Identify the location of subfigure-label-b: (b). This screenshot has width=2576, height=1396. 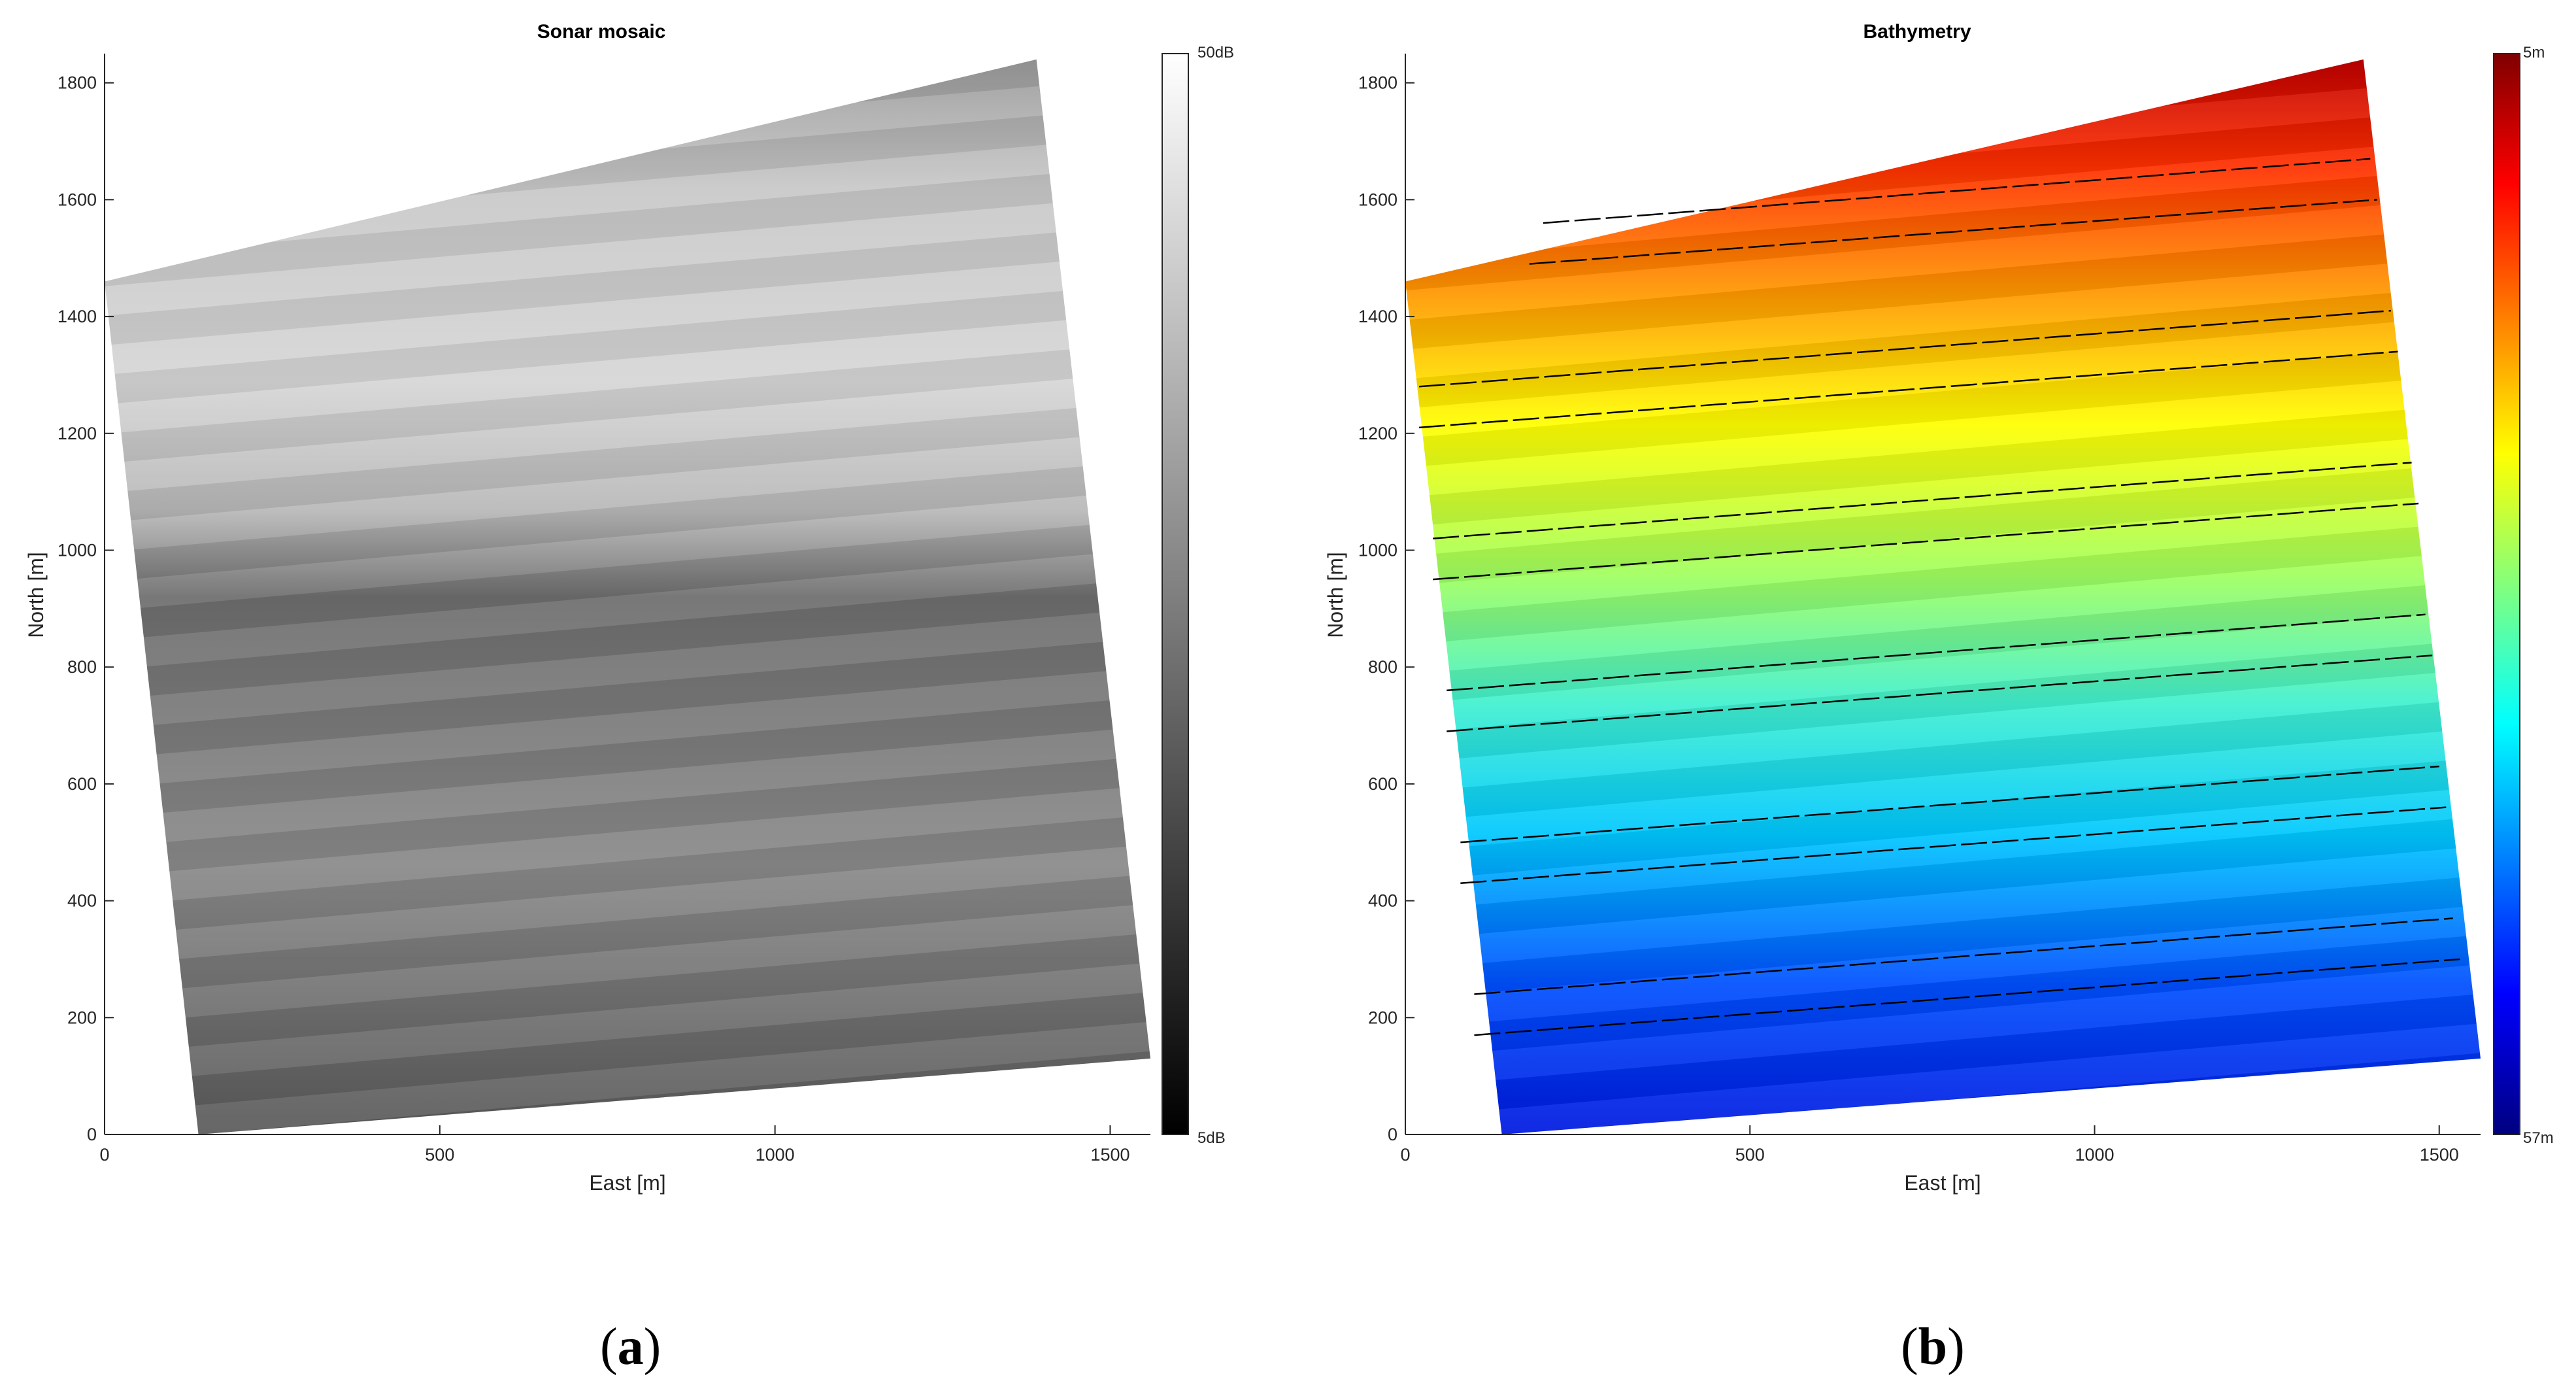
(1933, 1347).